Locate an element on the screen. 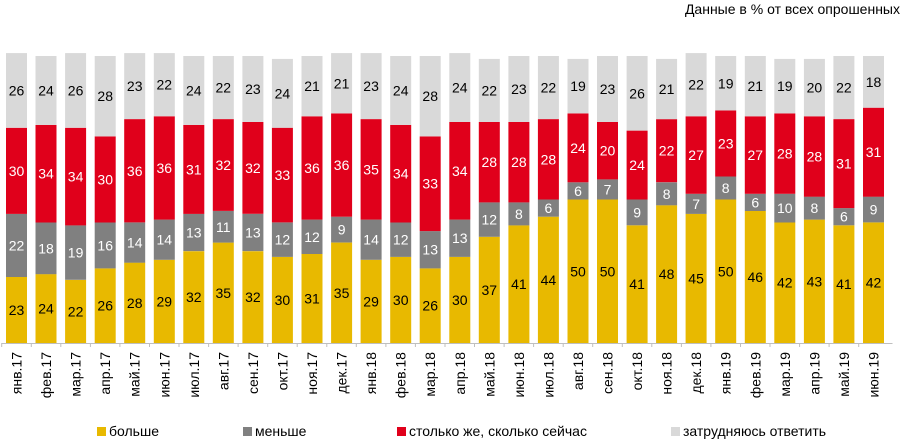  legend-swatch-more is located at coordinates (101, 431).